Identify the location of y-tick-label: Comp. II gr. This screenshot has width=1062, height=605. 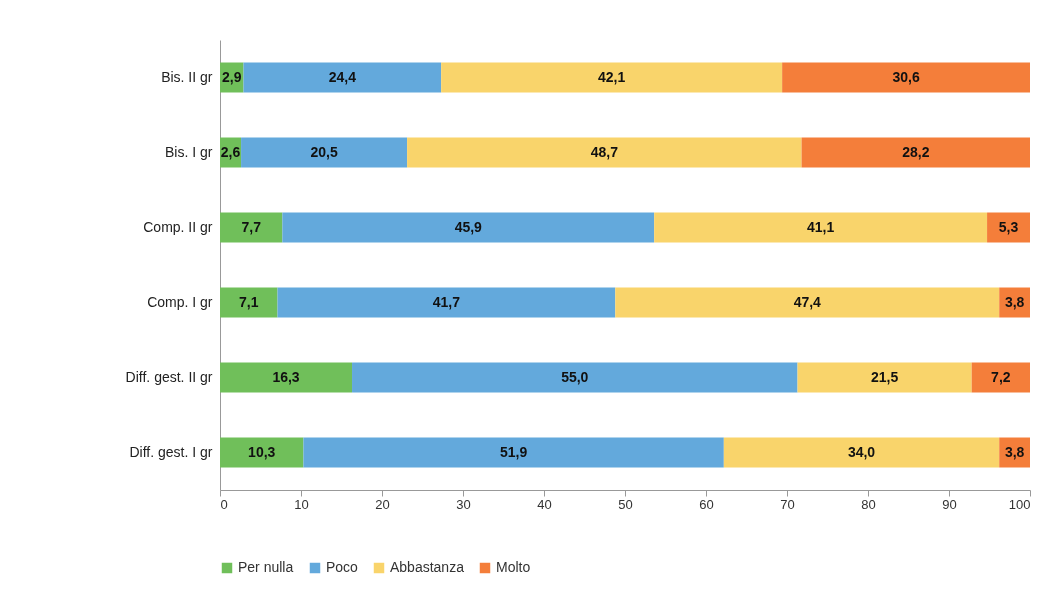
(178, 226).